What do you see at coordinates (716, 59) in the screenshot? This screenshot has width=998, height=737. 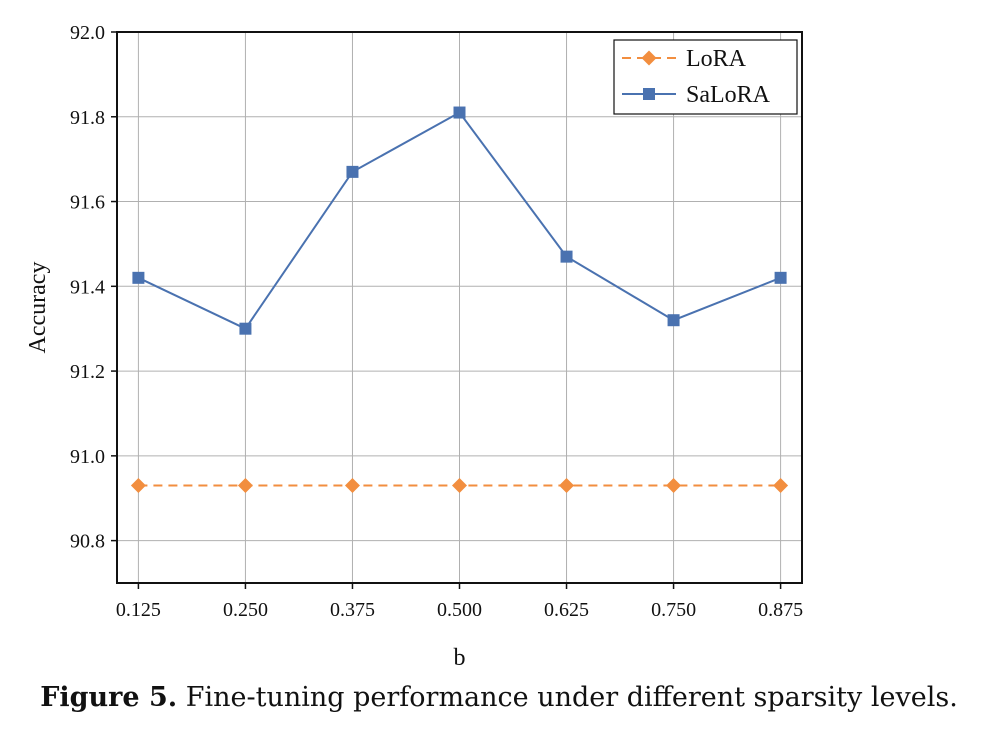 I see `legend-lora-label: LoRA` at bounding box center [716, 59].